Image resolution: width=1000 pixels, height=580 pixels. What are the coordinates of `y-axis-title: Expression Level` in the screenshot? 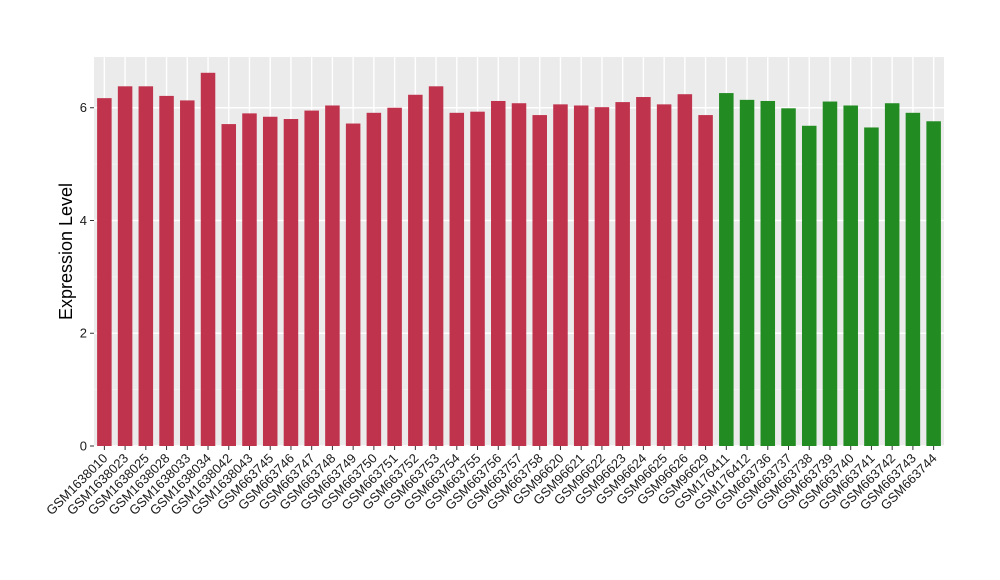 It's located at (66, 251).